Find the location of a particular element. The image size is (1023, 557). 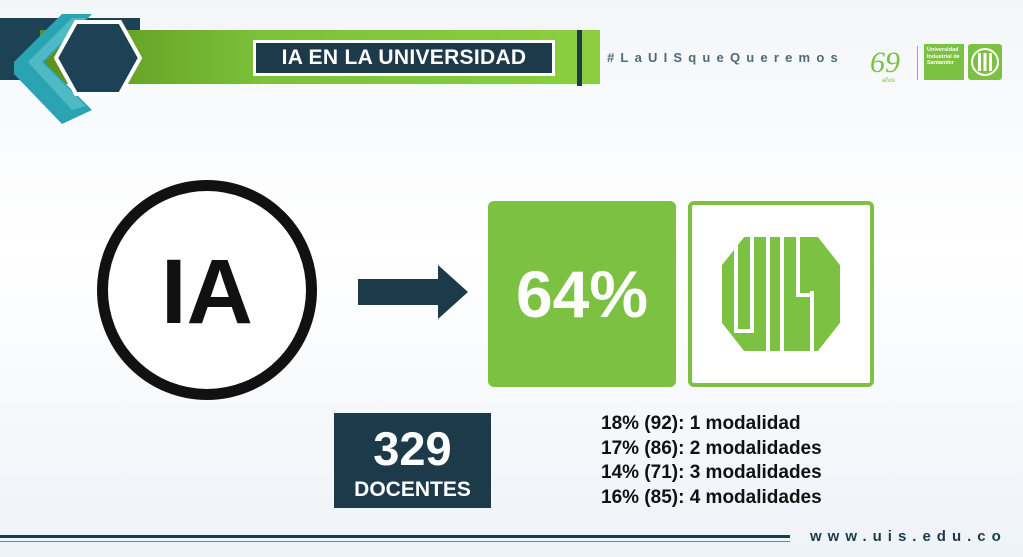

stat-line: 18% (92): 1 modalidad is located at coordinates (701, 423).